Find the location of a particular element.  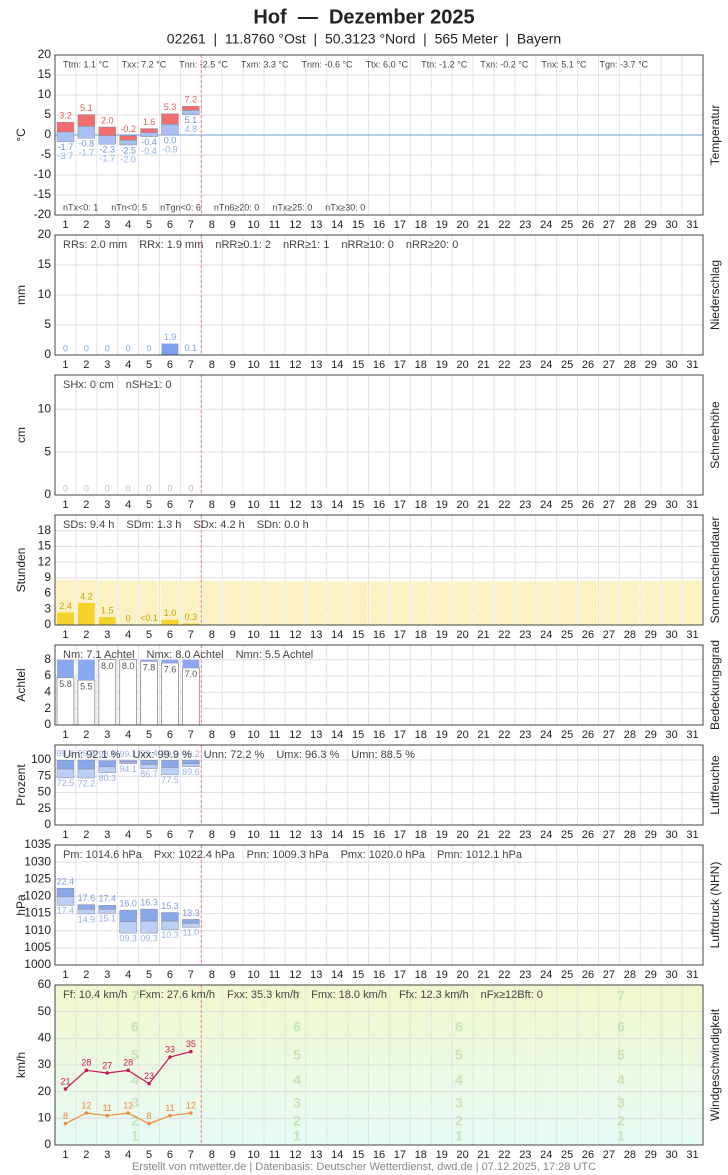

data-label: 72.5 is located at coordinates (66, 783).